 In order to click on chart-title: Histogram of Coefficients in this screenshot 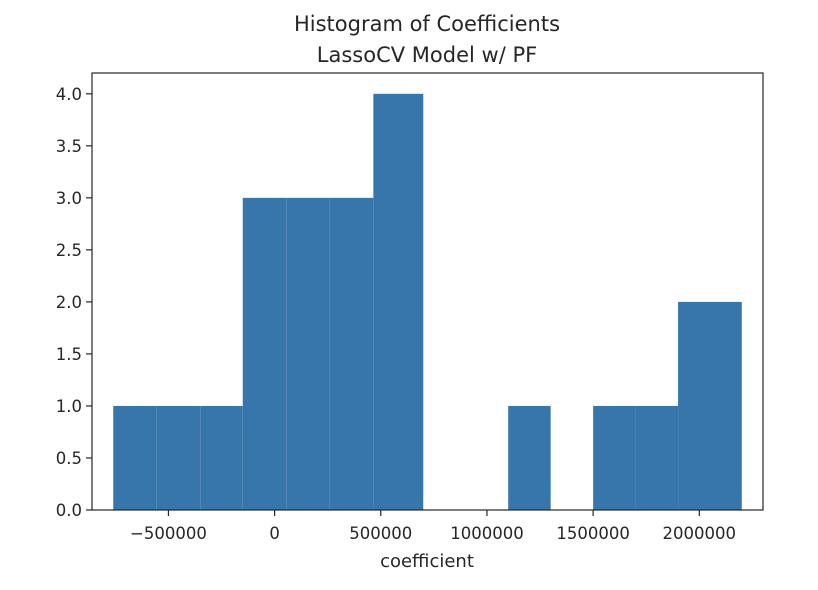, I will do `click(427, 24)`.